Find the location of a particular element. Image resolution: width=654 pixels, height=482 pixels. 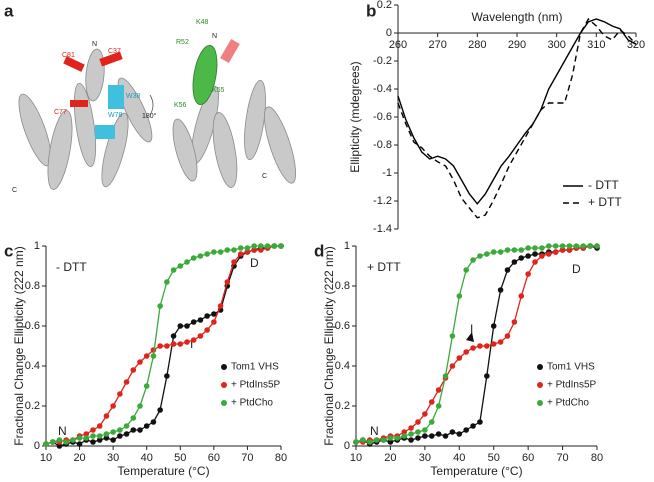

arrowhead is located at coordinates (470, 337).